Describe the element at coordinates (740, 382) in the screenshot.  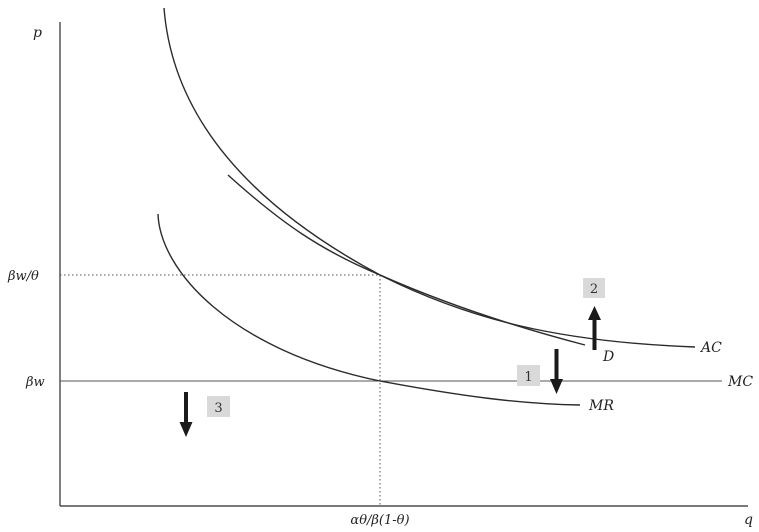
I see `mc-label: MC` at that location.